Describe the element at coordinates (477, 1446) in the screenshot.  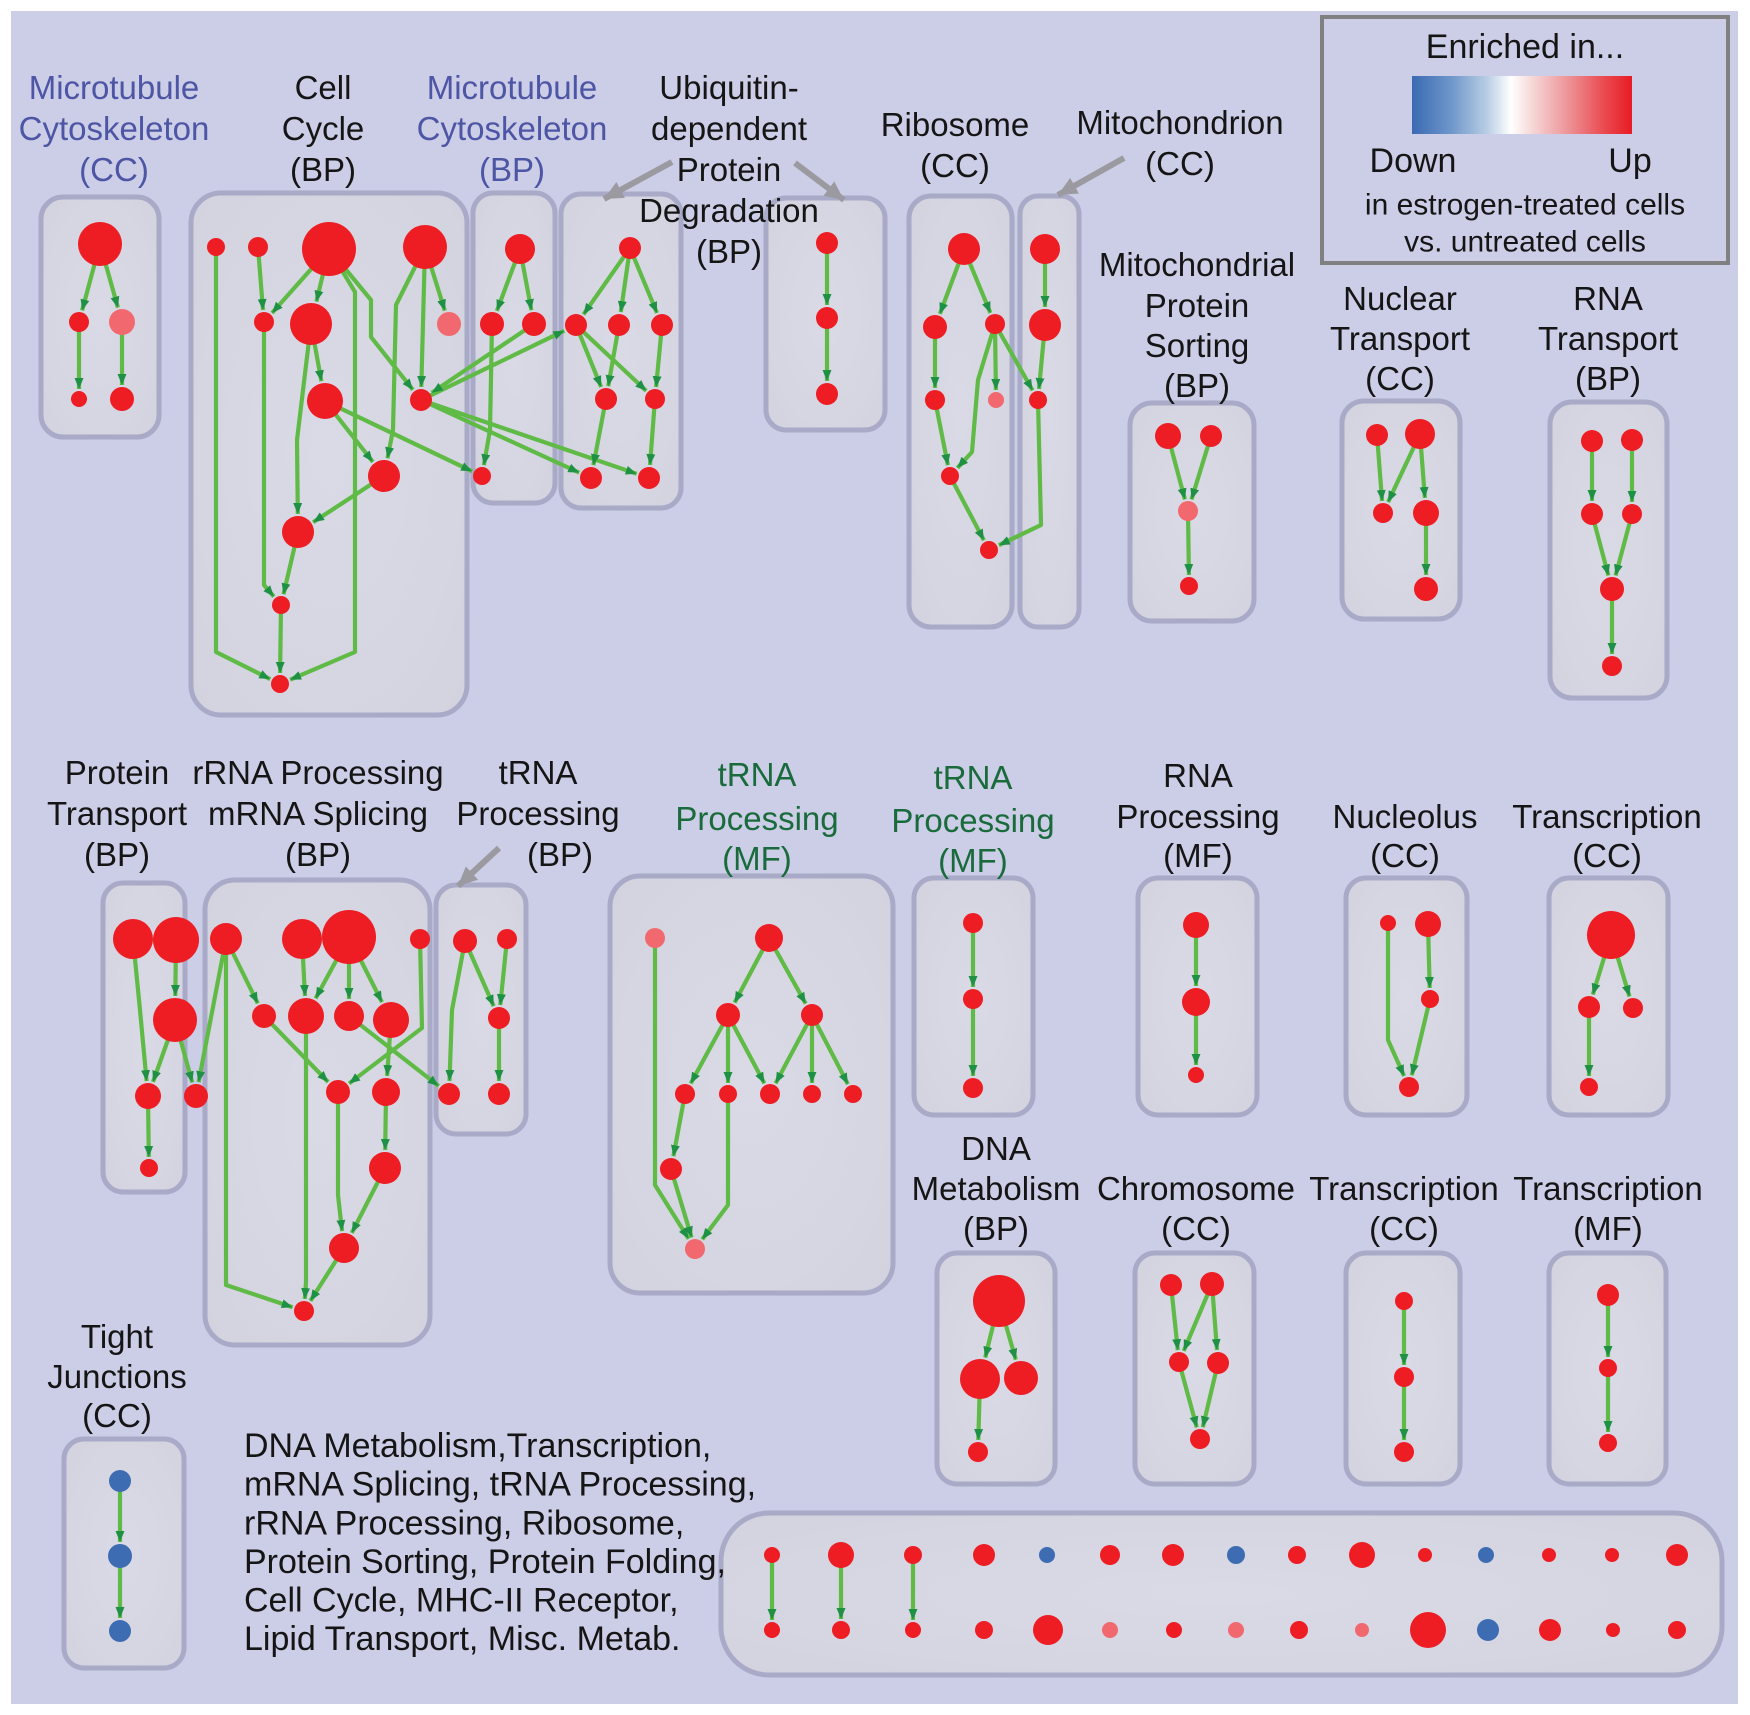
I see `svg-text: DNA Metabolism,Transcription,` at that location.